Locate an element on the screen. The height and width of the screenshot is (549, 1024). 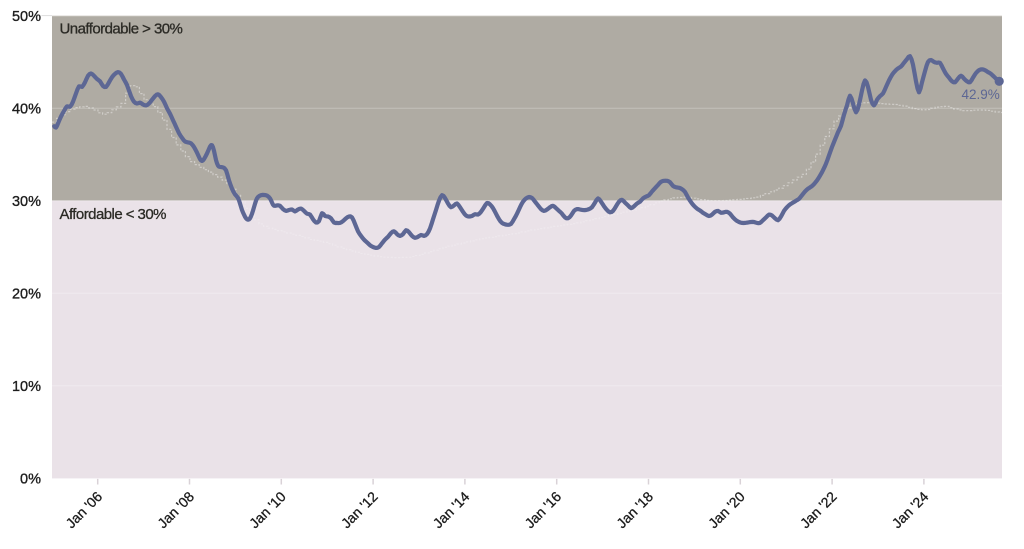
svg-text: 30% is located at coordinates (26, 202).